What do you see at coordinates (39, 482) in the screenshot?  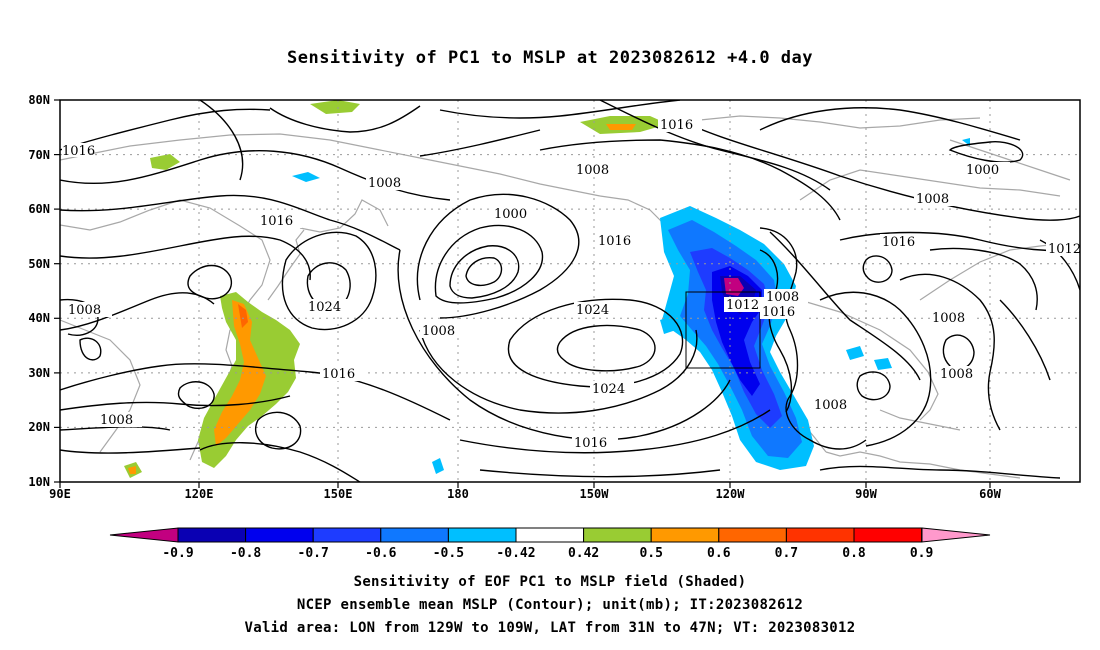 I see `lat-label-10n: 10N` at bounding box center [39, 482].